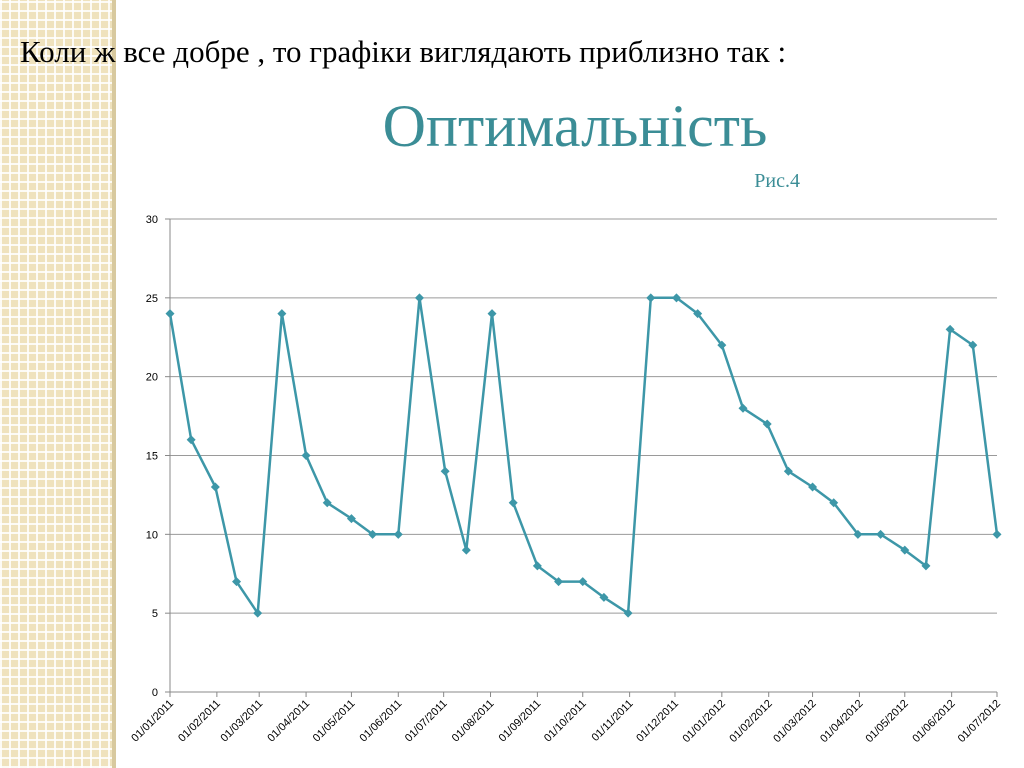 This screenshot has width=1024, height=768. What do you see at coordinates (794, 721) in the screenshot?
I see `x-tick-label: 01/03/2012` at bounding box center [794, 721].